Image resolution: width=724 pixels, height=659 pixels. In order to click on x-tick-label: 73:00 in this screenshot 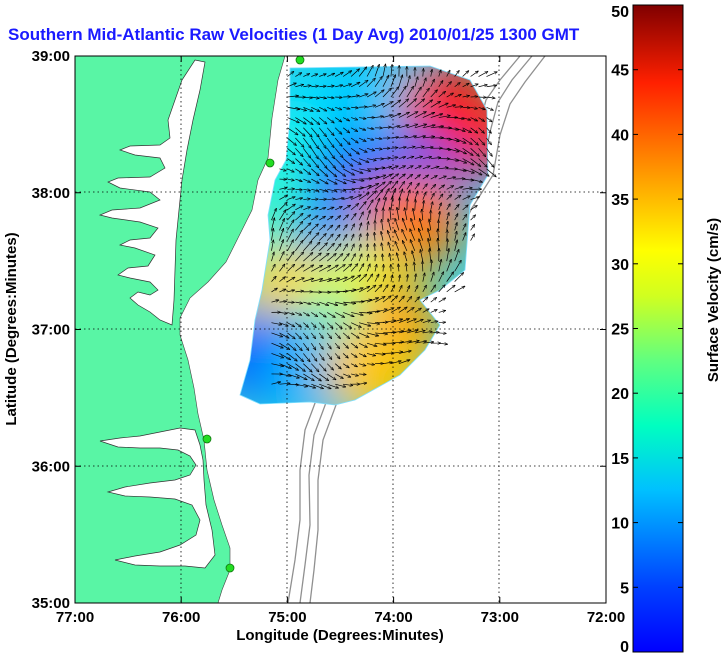, I will do `click(500, 617)`.